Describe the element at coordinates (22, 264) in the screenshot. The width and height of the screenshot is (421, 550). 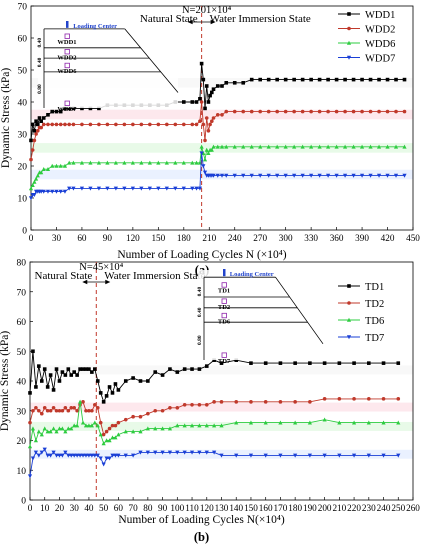
I see `y-tick-label: 80` at that location.